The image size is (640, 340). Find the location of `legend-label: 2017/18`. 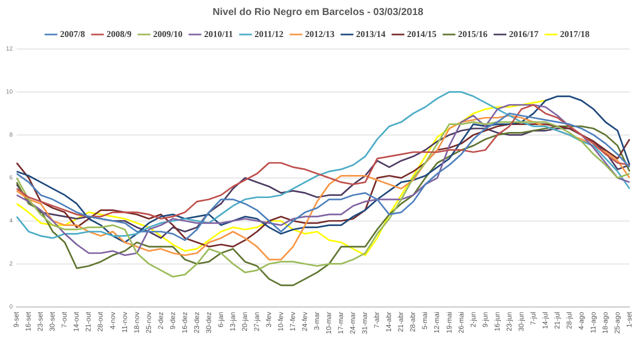

legend-label: 2017/18 is located at coordinates (575, 33).